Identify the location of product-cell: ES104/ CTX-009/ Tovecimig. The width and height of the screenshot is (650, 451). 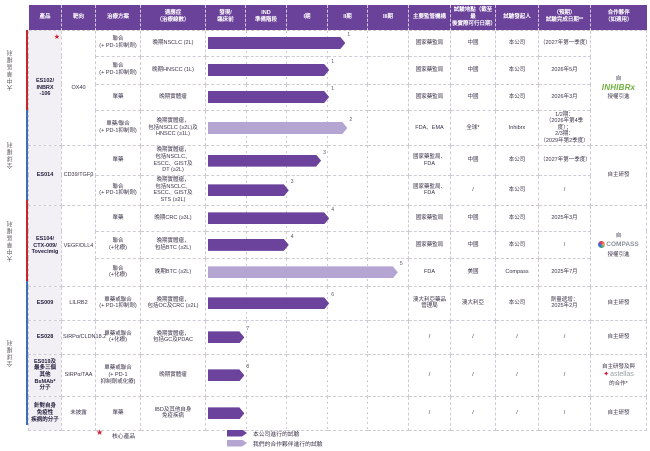
(45, 245).